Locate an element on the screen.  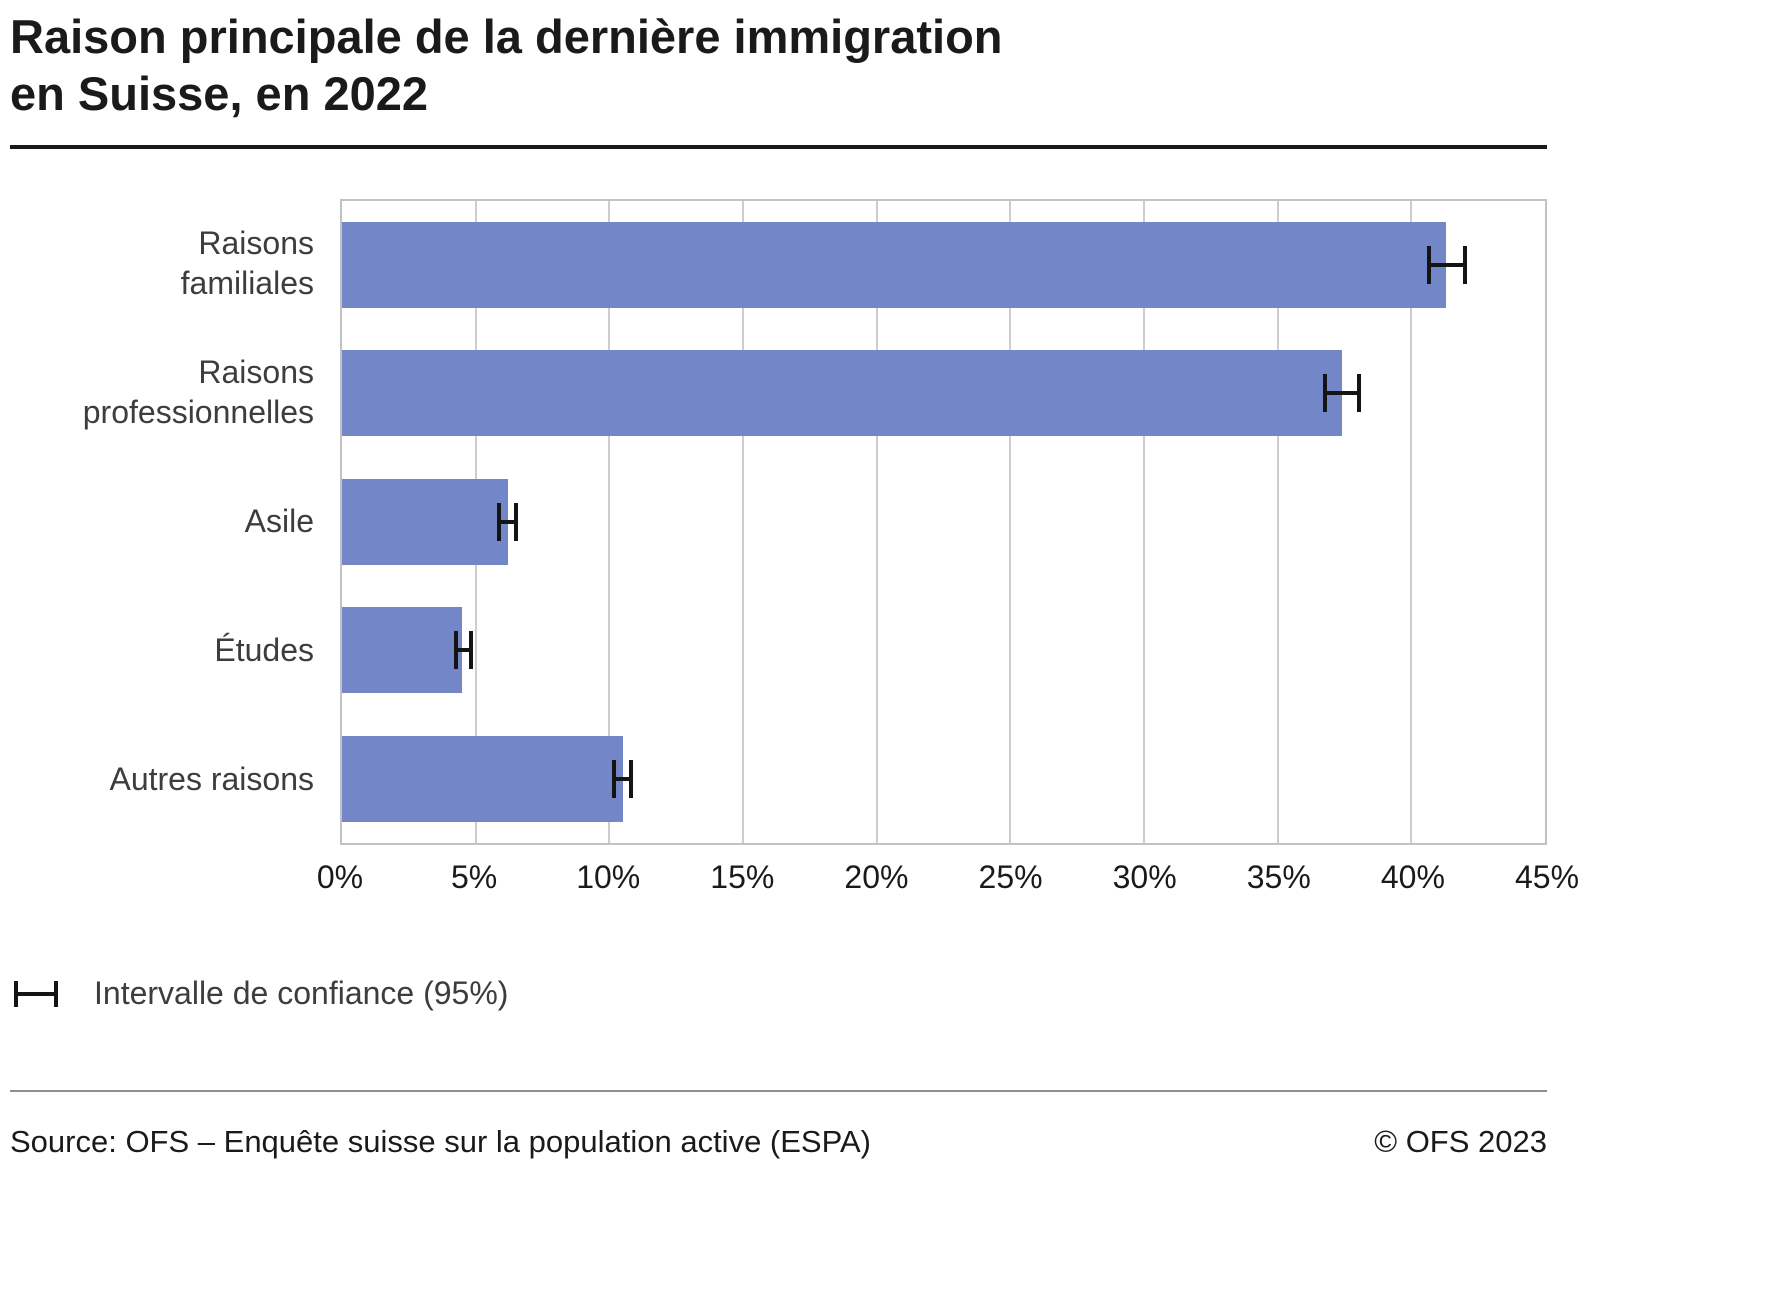
legend: Intervalle de confiance (95%) is located at coordinates (780, 993).